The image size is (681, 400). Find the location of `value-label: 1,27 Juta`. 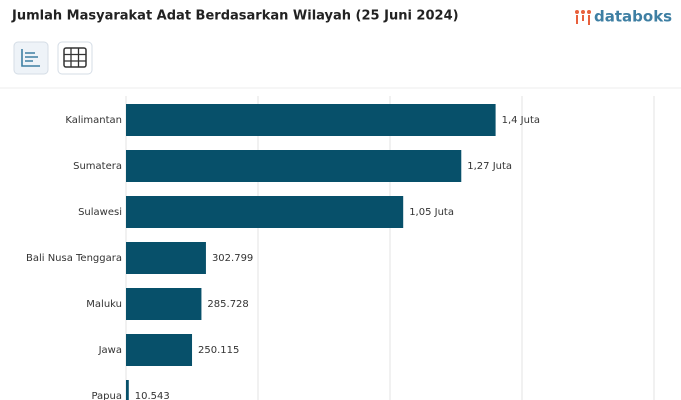

value-label: 1,27 Juta is located at coordinates (489, 166).